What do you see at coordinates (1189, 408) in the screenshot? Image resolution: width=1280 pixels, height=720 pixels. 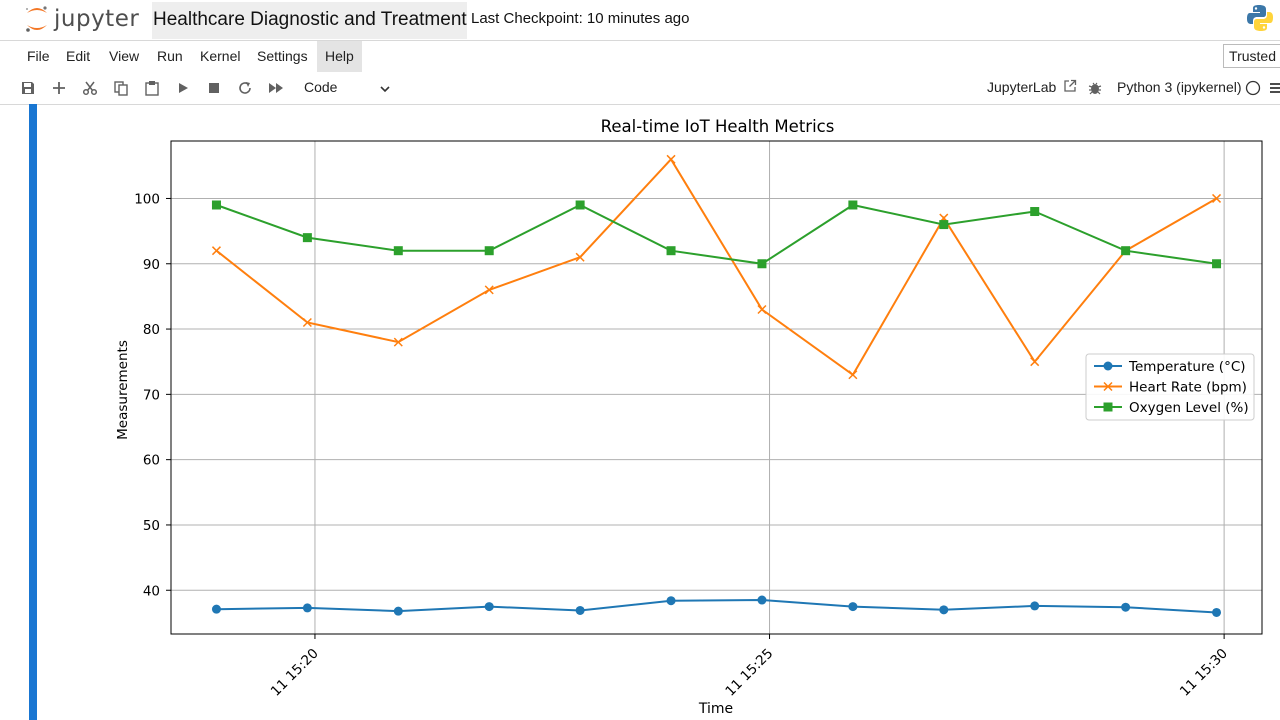 I see `legend-label: Oxygen Level (%)` at bounding box center [1189, 408].